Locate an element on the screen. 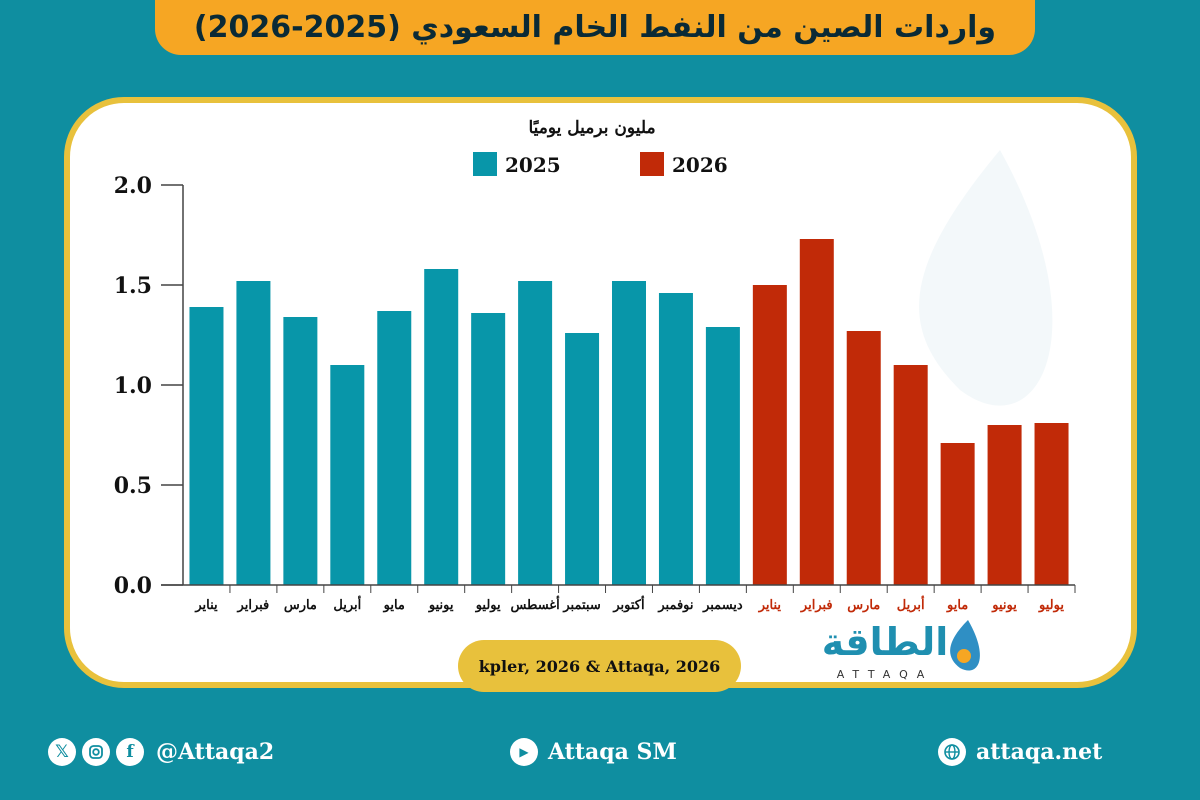 The height and width of the screenshot is (800, 1200). footer-youtube: ▶ Attaqa SM is located at coordinates (593, 752).